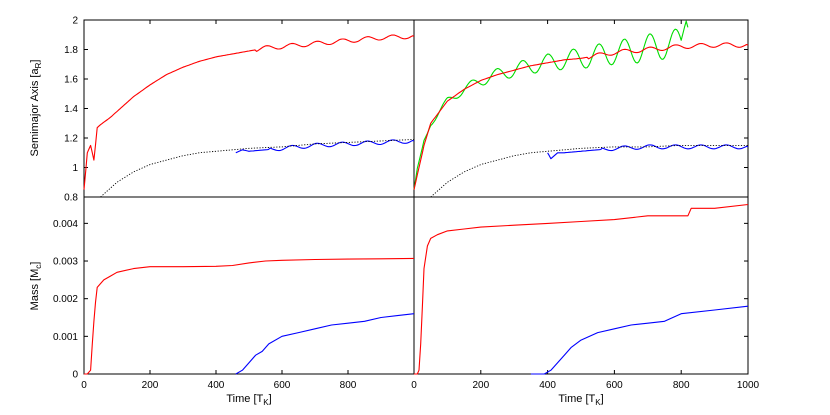 Image resolution: width=830 pixels, height=415 pixels. I want to click on y-tick-label: 2, so click(75, 21).